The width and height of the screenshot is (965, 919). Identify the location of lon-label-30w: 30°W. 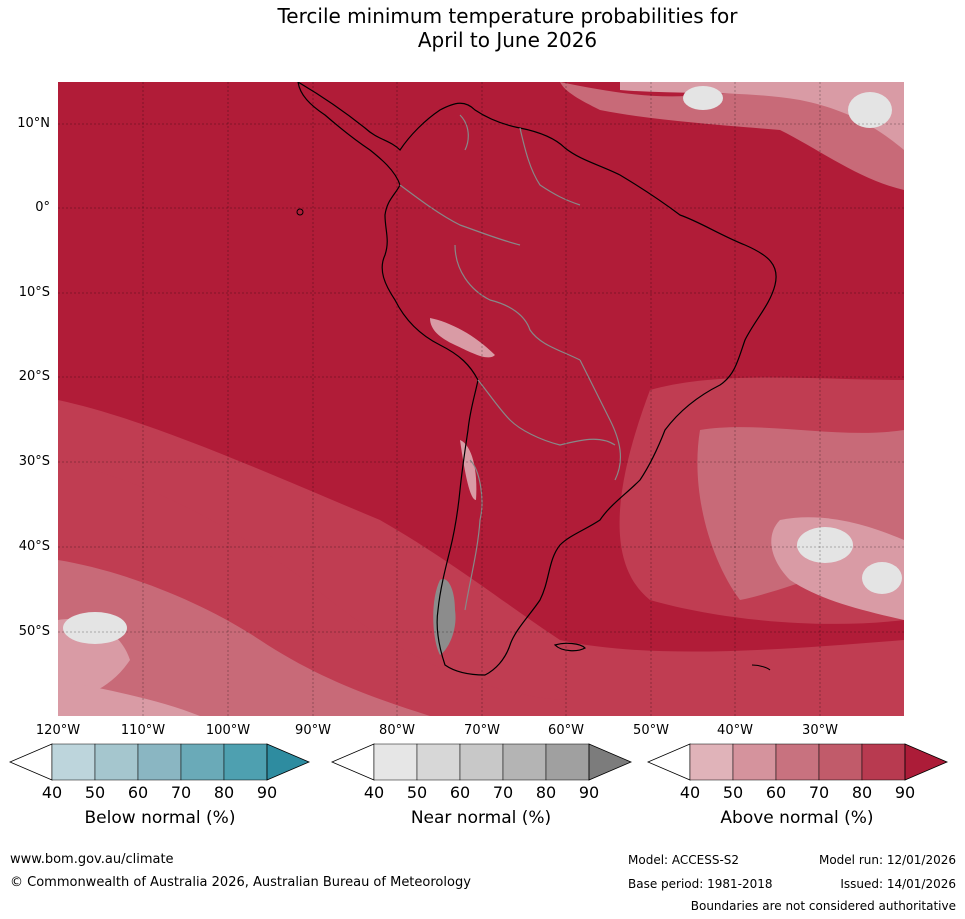
(820, 730).